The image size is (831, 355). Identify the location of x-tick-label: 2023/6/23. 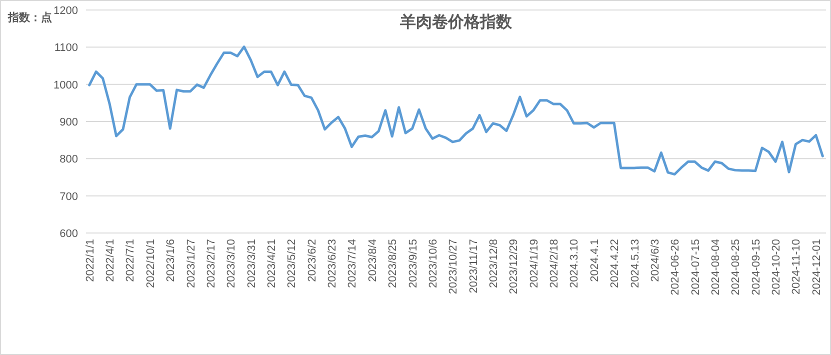
(332, 263).